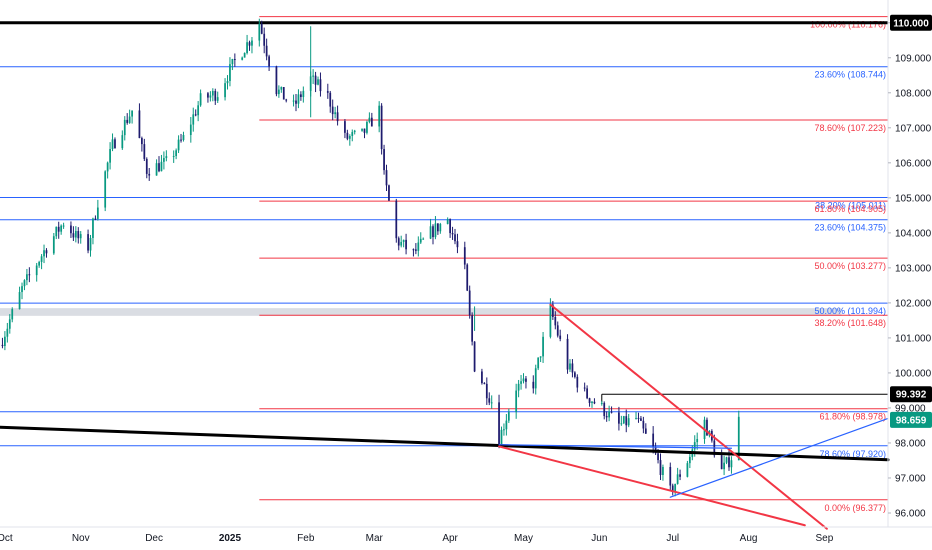  What do you see at coordinates (417, 538) in the screenshot?
I see `x-axis: Oct Nov Dec 2025 Feb Mar Apr May Jun Jul Aug Sep` at bounding box center [417, 538].